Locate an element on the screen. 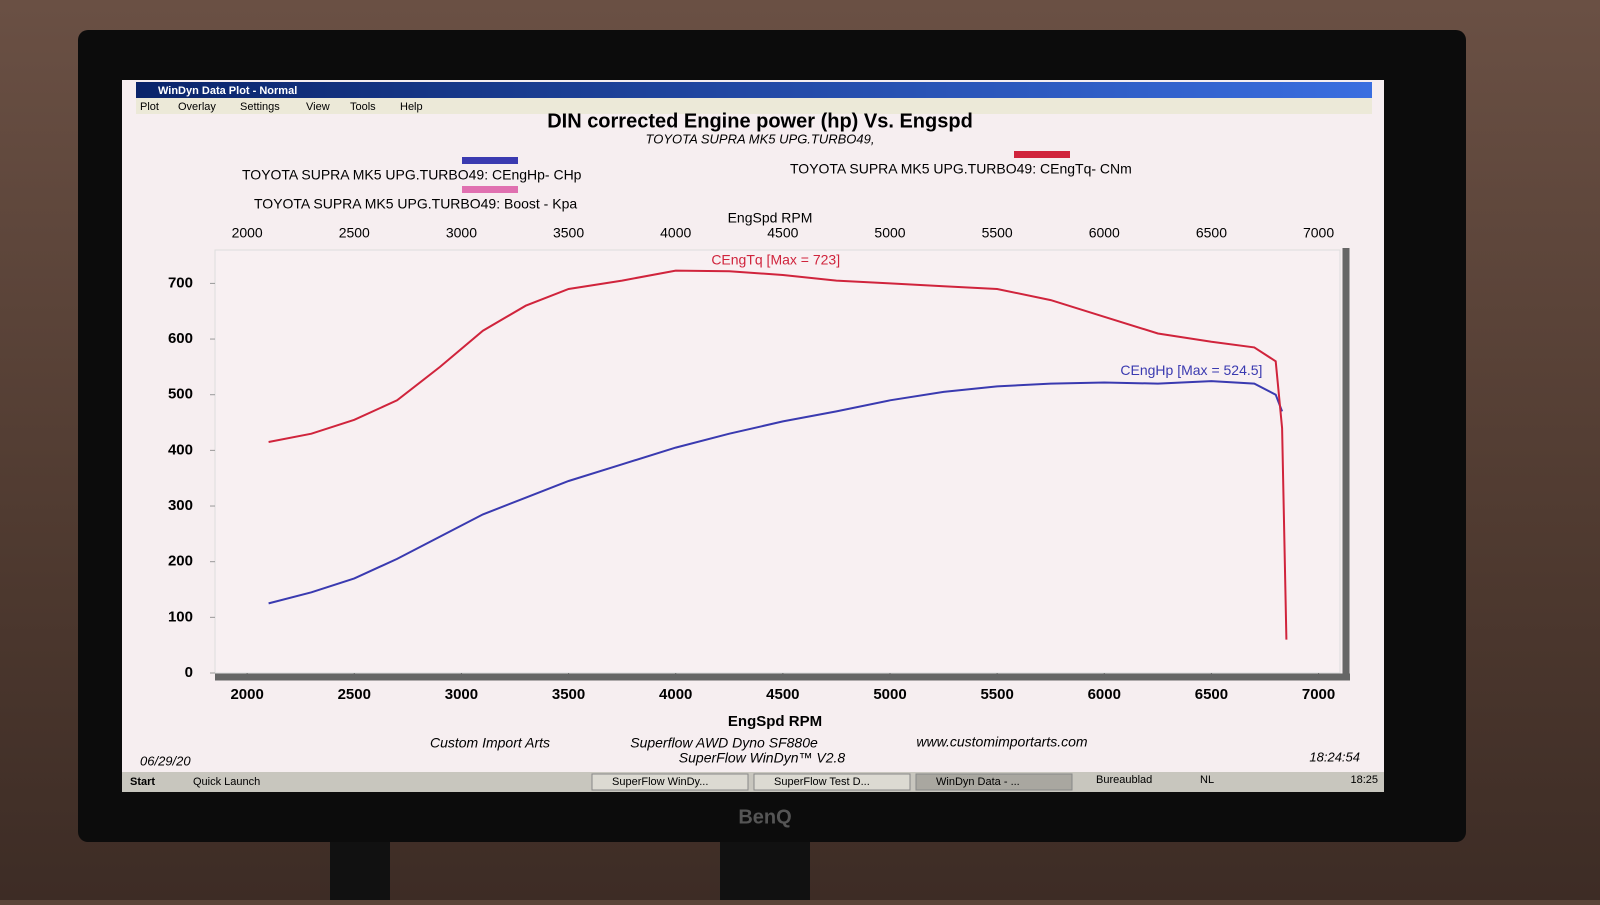 This screenshot has height=905, width=1600. y-tick-label: 500 is located at coordinates (180, 394).